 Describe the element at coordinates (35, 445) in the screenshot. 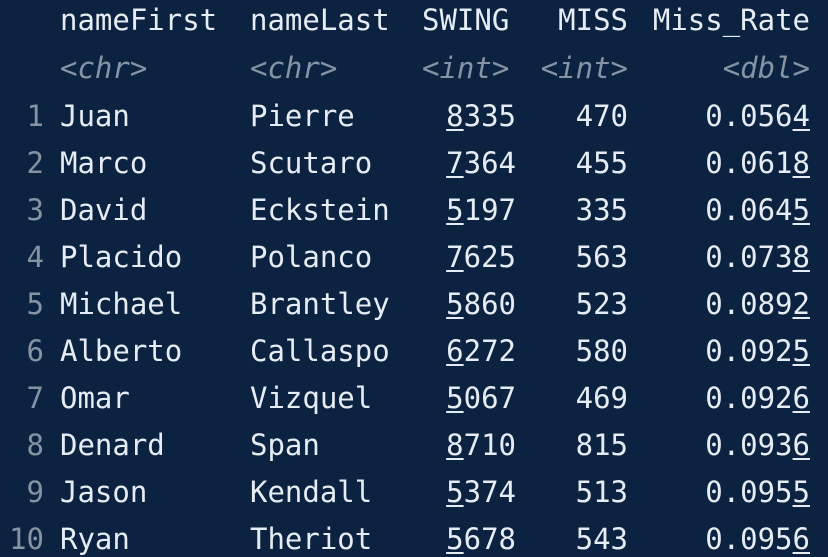

I see `row-index: 8` at that location.